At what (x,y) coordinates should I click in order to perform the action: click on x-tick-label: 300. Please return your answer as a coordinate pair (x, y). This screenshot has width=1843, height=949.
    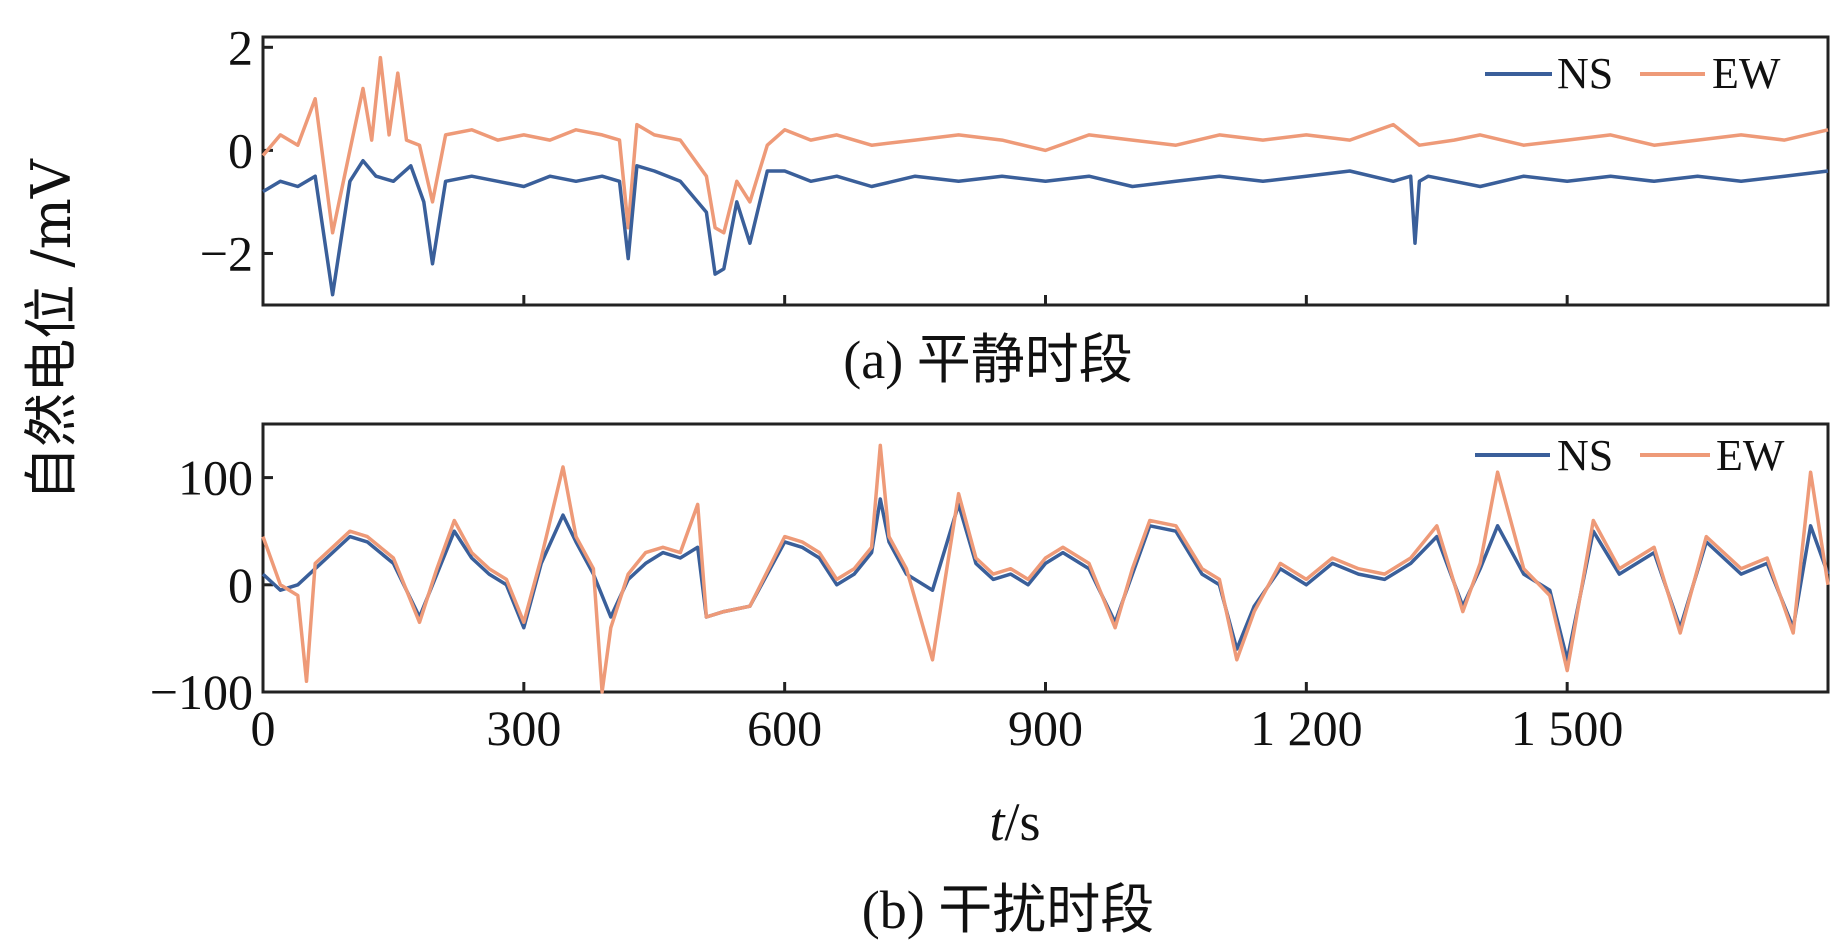
    Looking at the image, I should click on (523, 728).